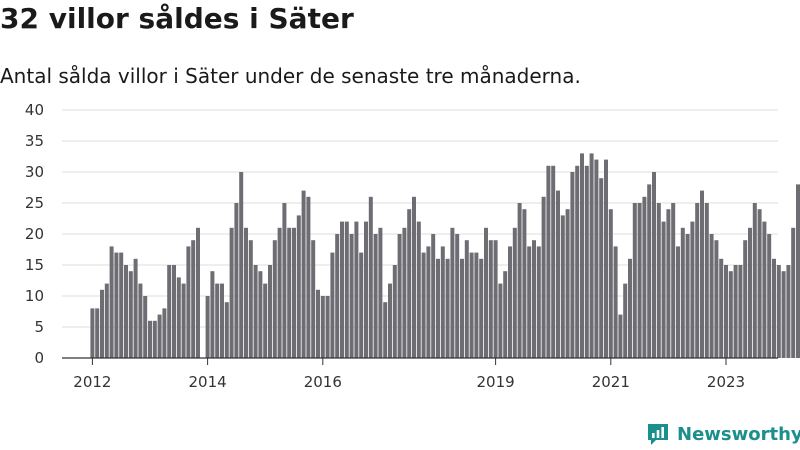 Image resolution: width=800 pixels, height=450 pixels. I want to click on x-tick-label: 2021, so click(611, 382).